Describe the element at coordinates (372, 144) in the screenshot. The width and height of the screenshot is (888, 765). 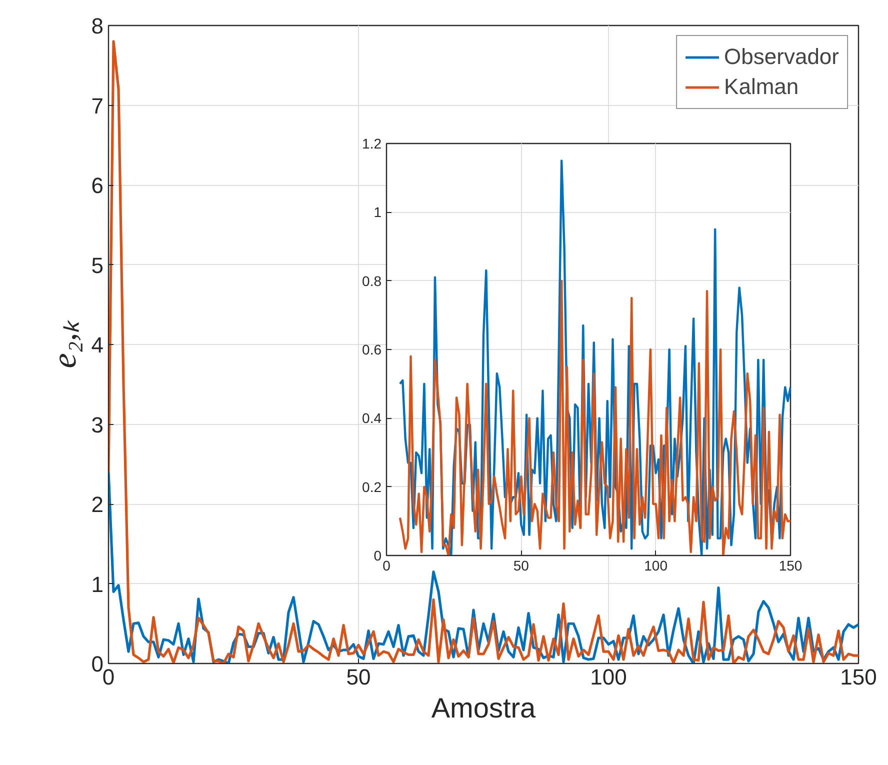
I see `y-tick-label: 1.2` at that location.